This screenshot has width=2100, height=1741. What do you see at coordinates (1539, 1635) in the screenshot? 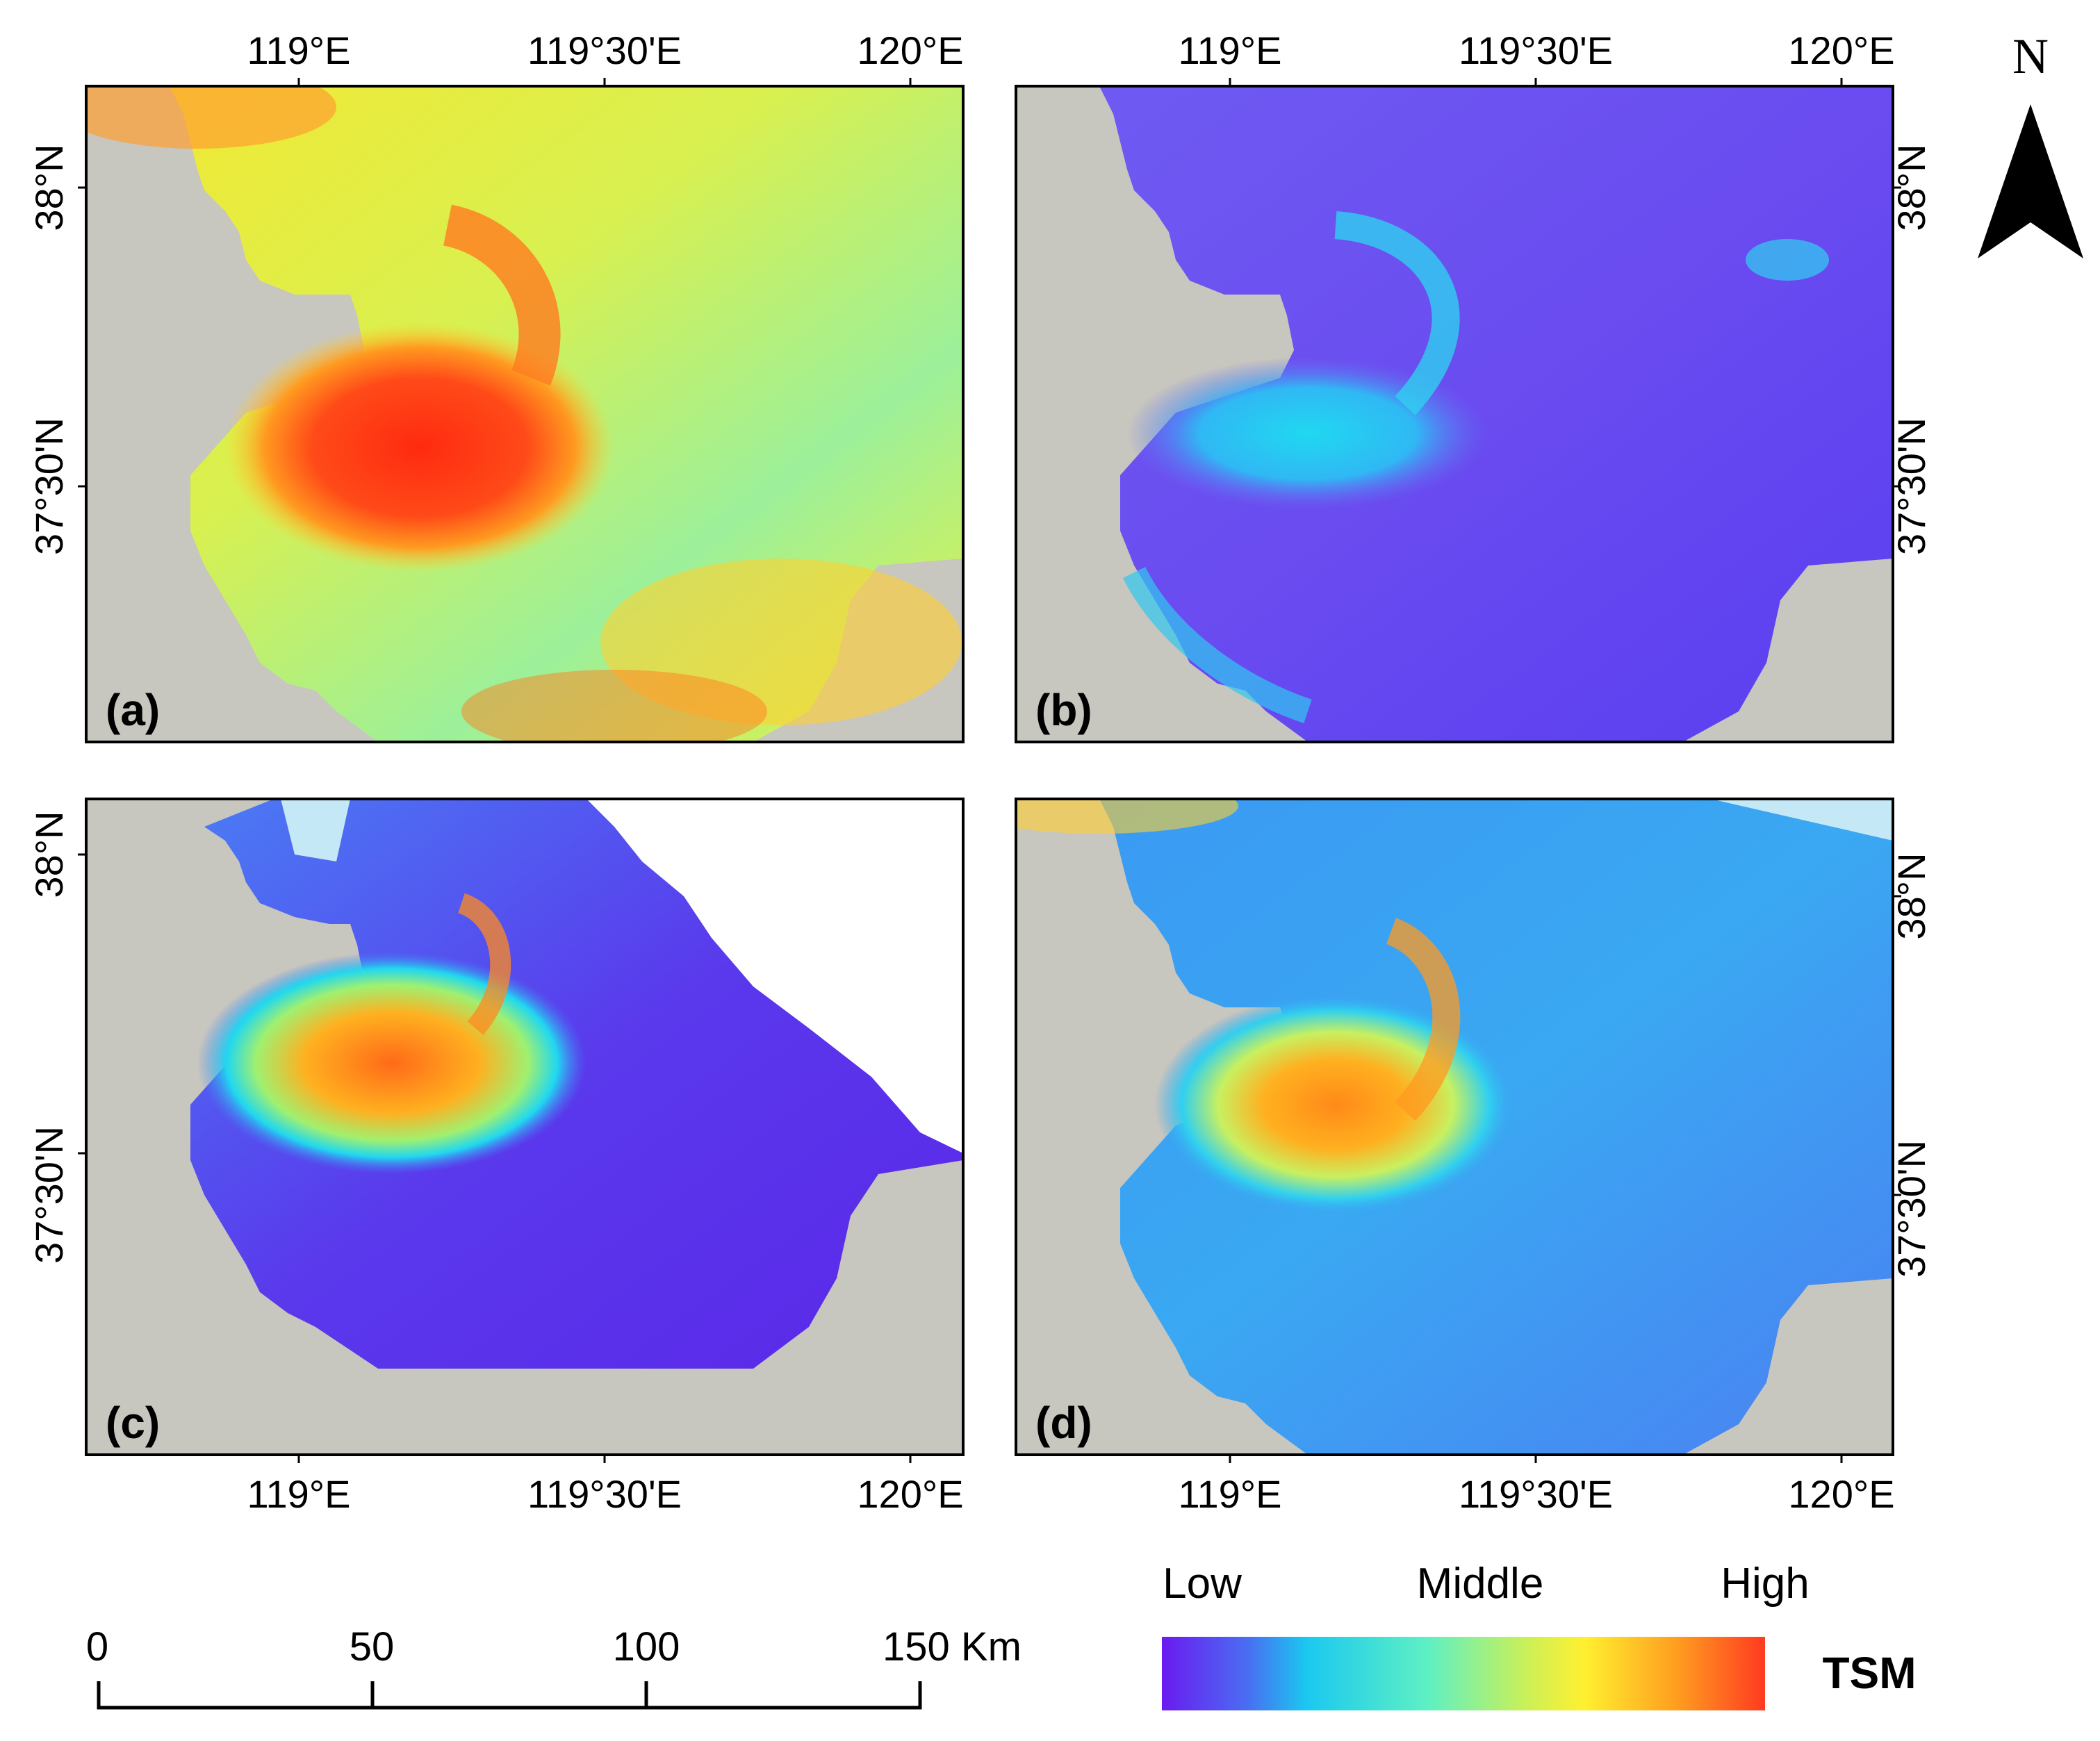
I see `legend: Low Middle High TSM` at bounding box center [1539, 1635].